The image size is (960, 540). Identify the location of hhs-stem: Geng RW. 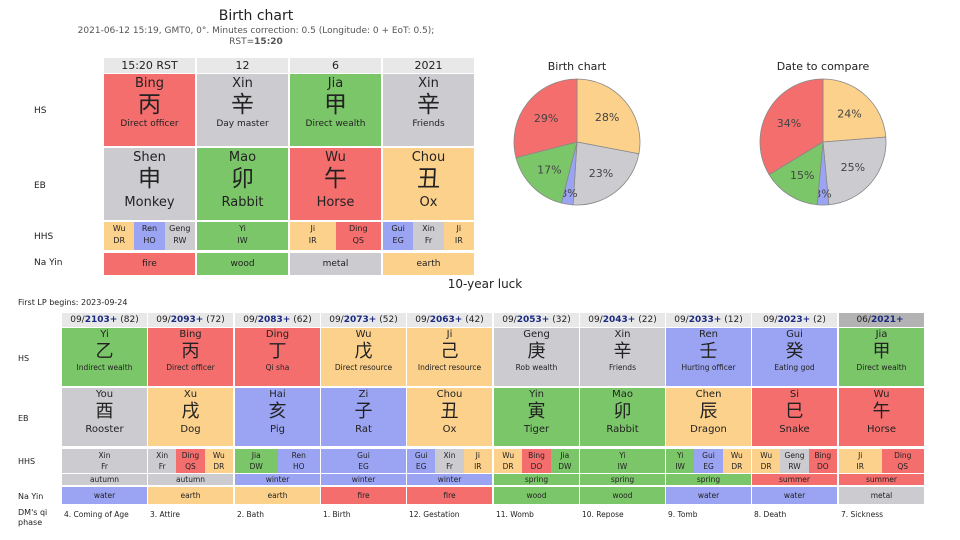
(794, 461).